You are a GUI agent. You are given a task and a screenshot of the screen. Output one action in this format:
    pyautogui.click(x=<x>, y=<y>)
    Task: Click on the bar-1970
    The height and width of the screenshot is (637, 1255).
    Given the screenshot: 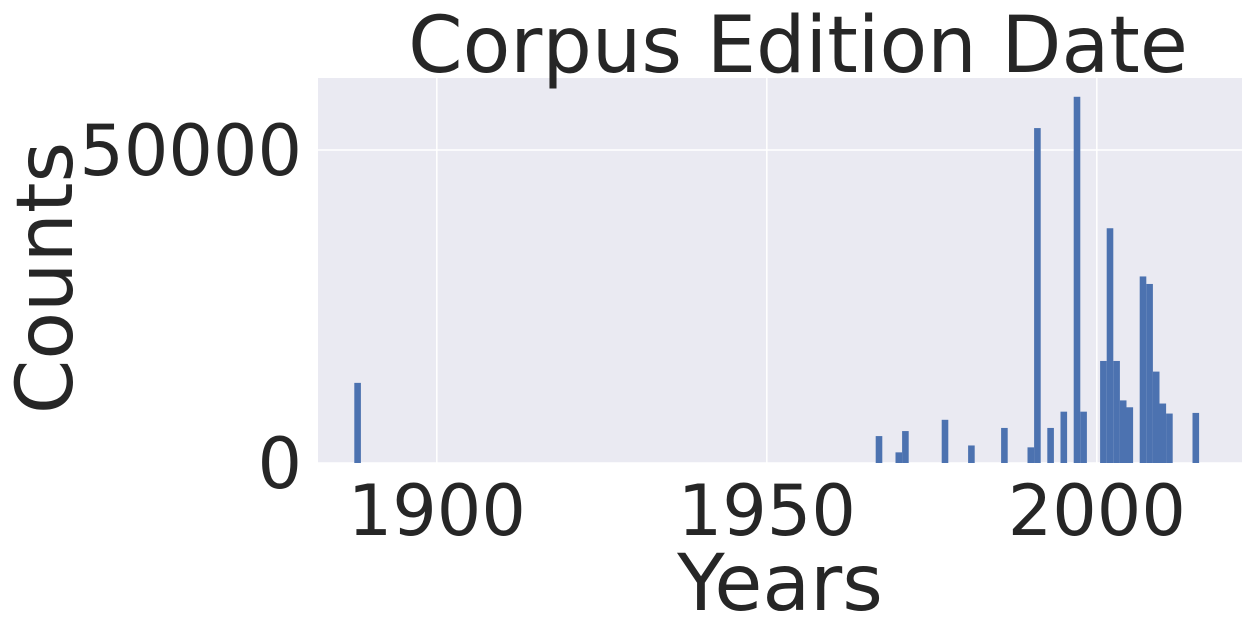 What is the action you would take?
    pyautogui.click(x=899, y=457)
    